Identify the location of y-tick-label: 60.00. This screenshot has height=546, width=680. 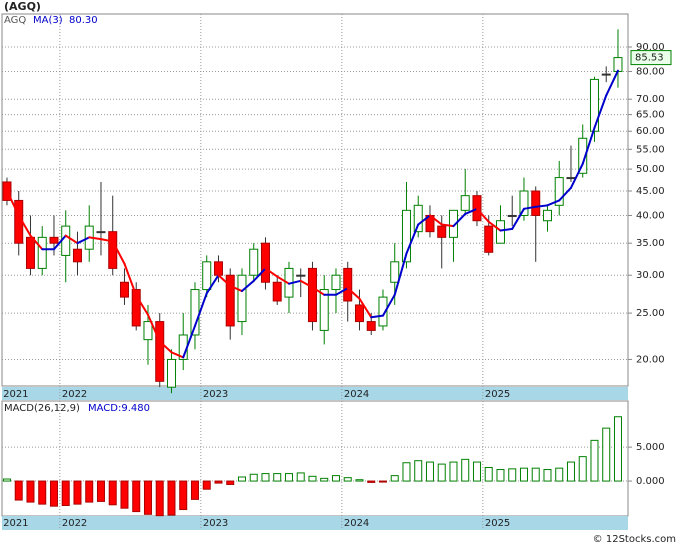
(650, 131).